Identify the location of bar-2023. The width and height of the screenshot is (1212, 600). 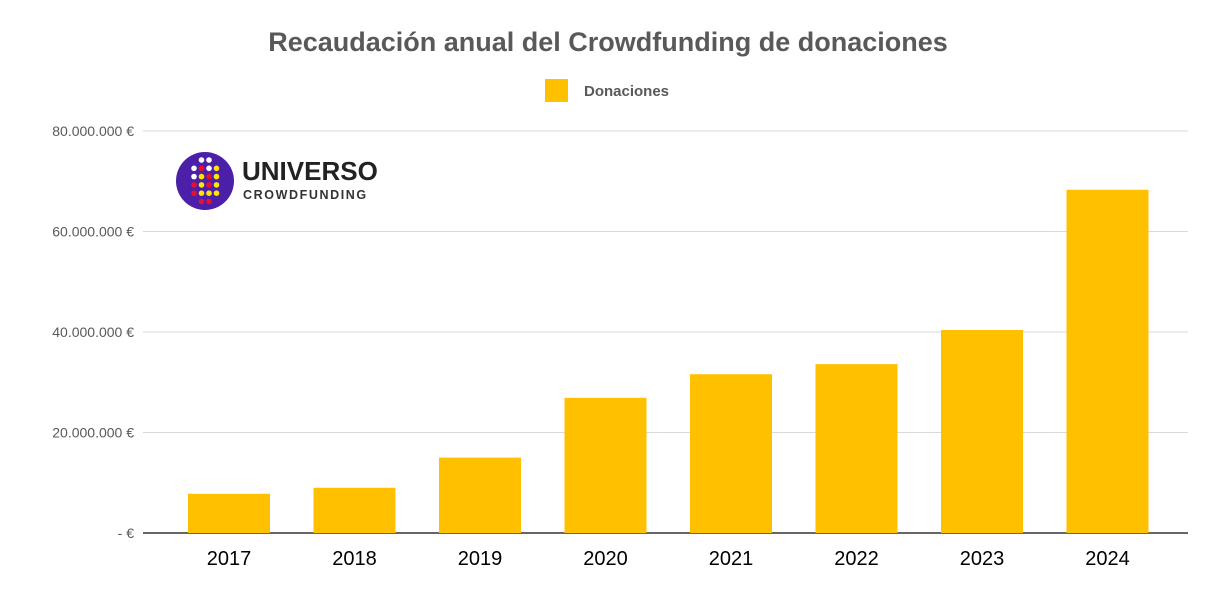
(982, 431).